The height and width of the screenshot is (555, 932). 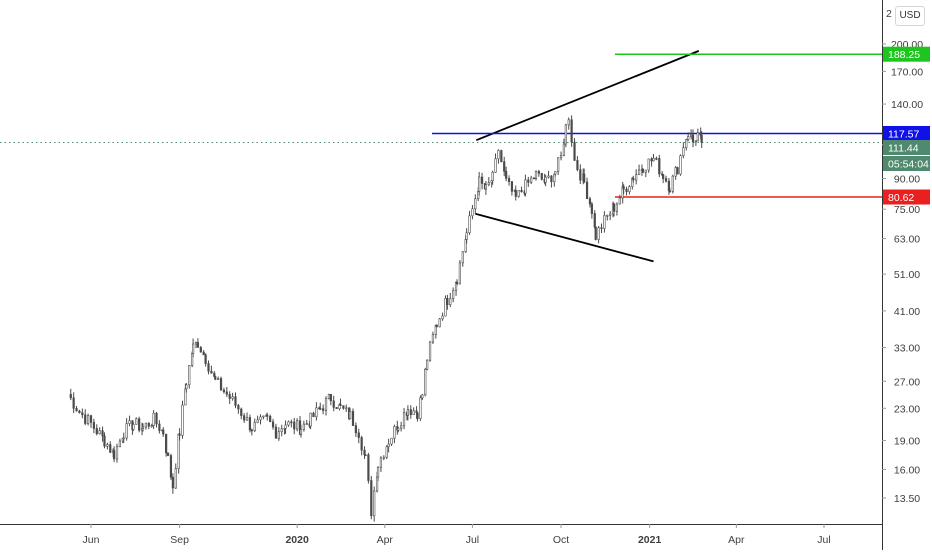 I want to click on green-price-tag-text: 188.25, so click(x=904, y=55).